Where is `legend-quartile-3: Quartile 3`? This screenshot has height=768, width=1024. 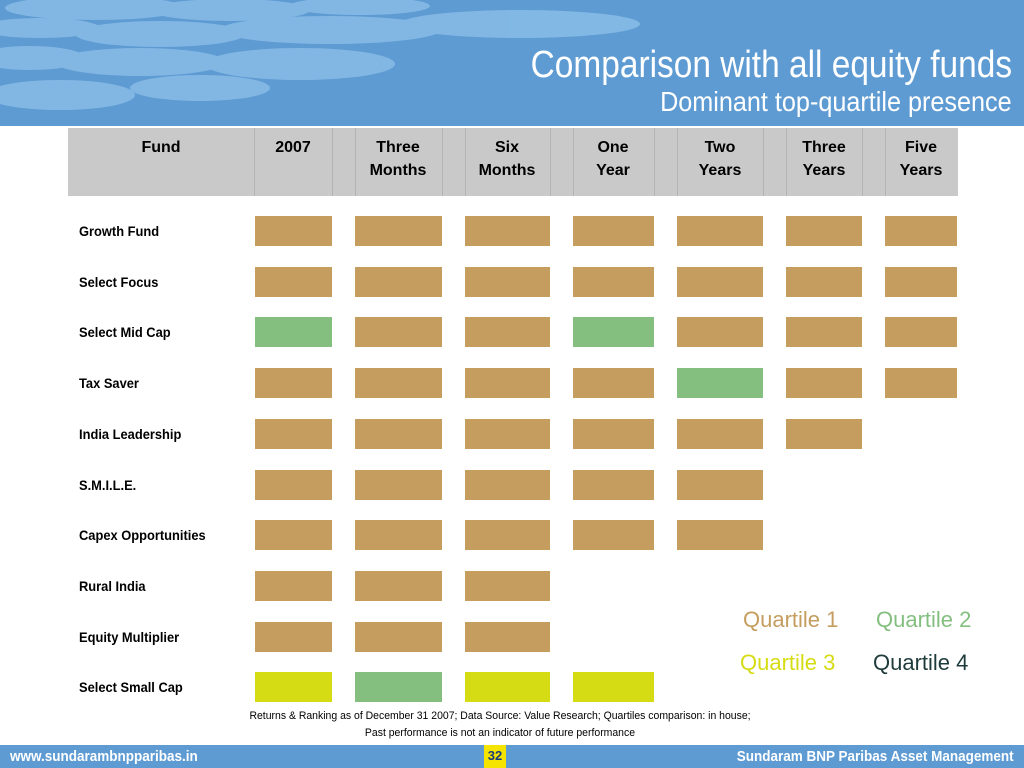 legend-quartile-3: Quartile 3 is located at coordinates (788, 662).